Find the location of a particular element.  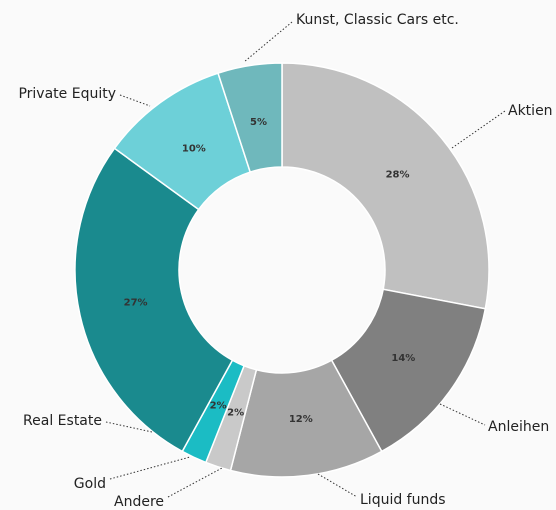

category-label: Kunst, Classic Cars etc. is located at coordinates (377, 20).